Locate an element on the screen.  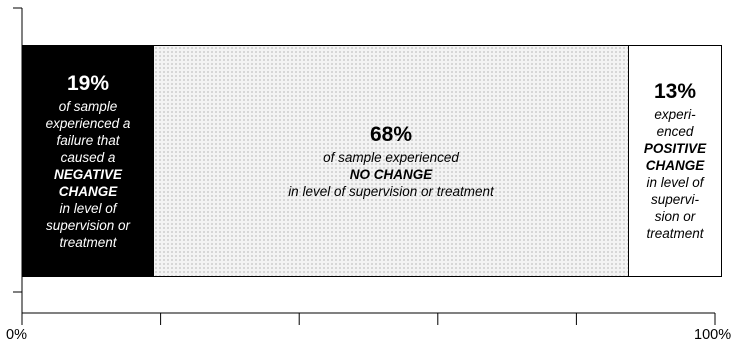
desc-line: sion or is located at coordinates (675, 216).